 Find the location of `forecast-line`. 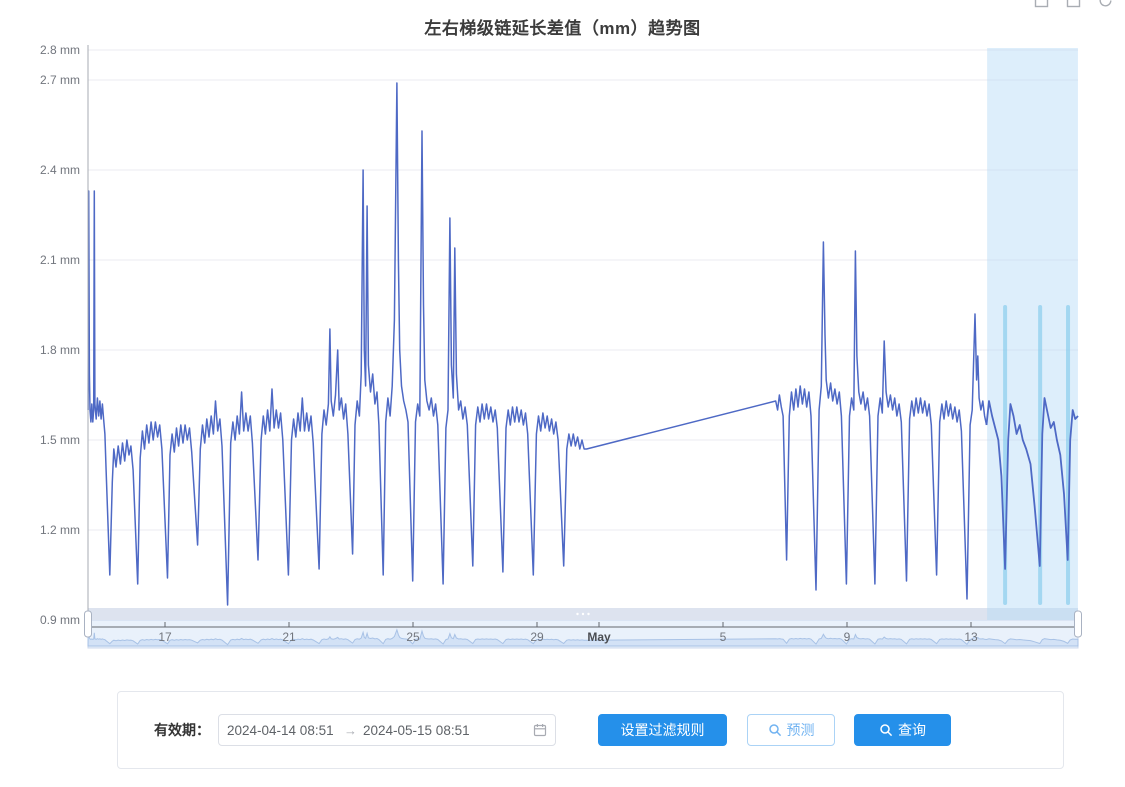

forecast-line is located at coordinates (1032, 483).